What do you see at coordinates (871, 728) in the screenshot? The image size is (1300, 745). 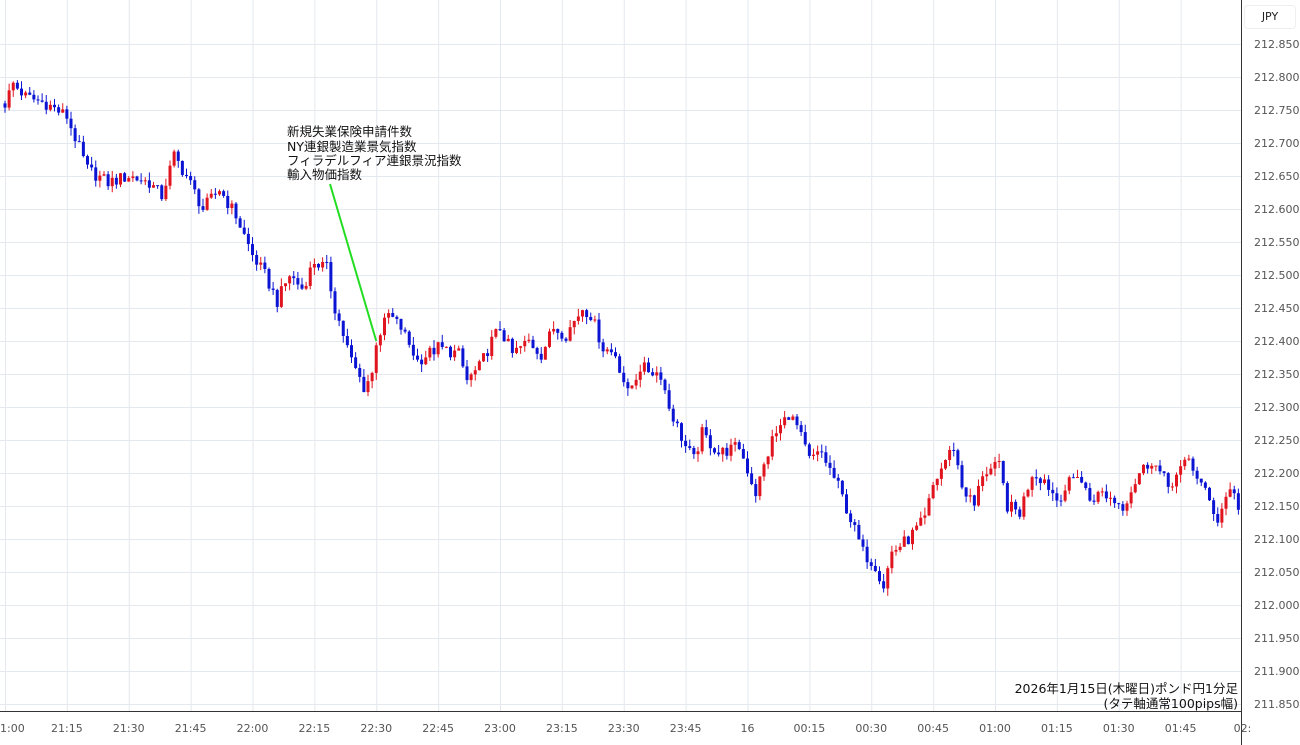 I see `time-tick-label: 00:30` at bounding box center [871, 728].